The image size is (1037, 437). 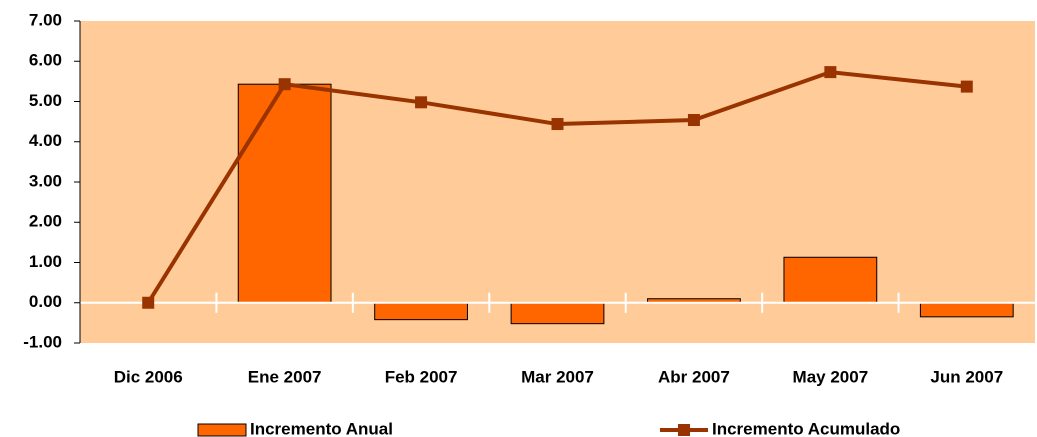 I want to click on y-tick-label: 2.00, so click(x=45, y=221).